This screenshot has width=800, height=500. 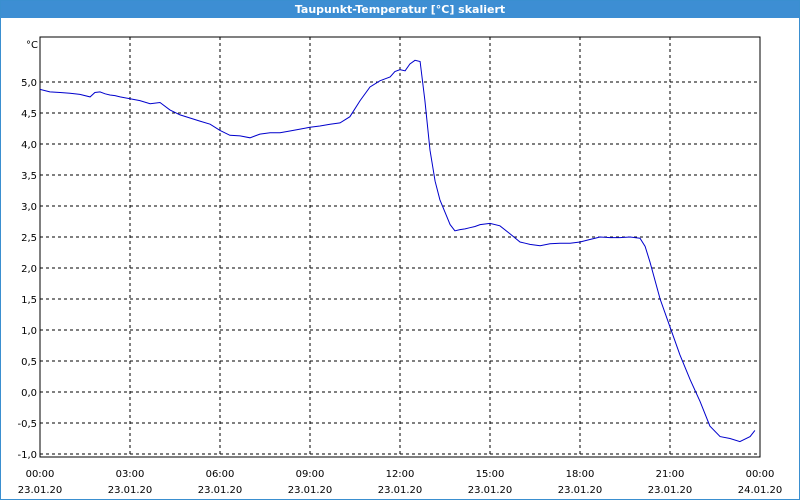 I want to click on y-tick-label: 4,5, so click(x=29, y=114).